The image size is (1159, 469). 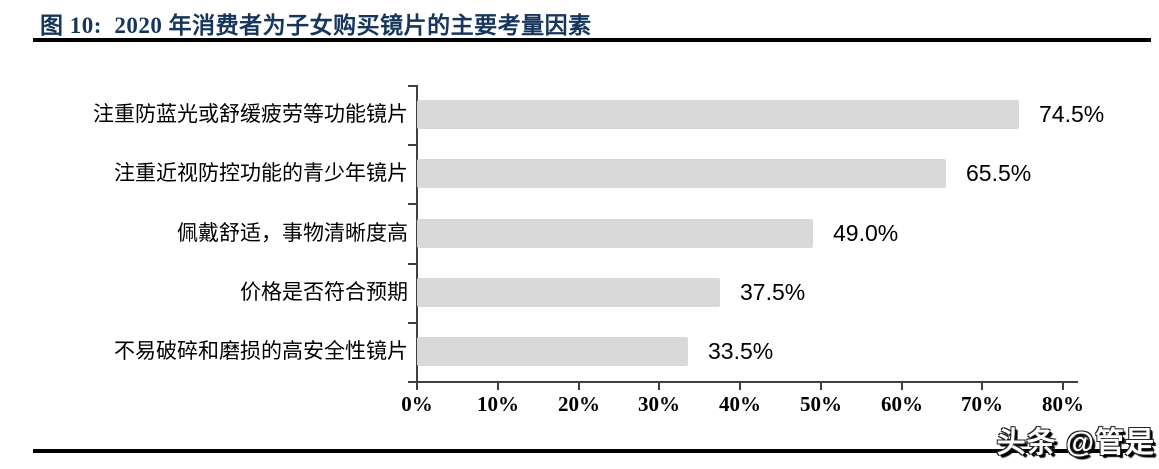 I want to click on category-label: 注重近视防控功能的青少年镜片, so click(x=261, y=173).